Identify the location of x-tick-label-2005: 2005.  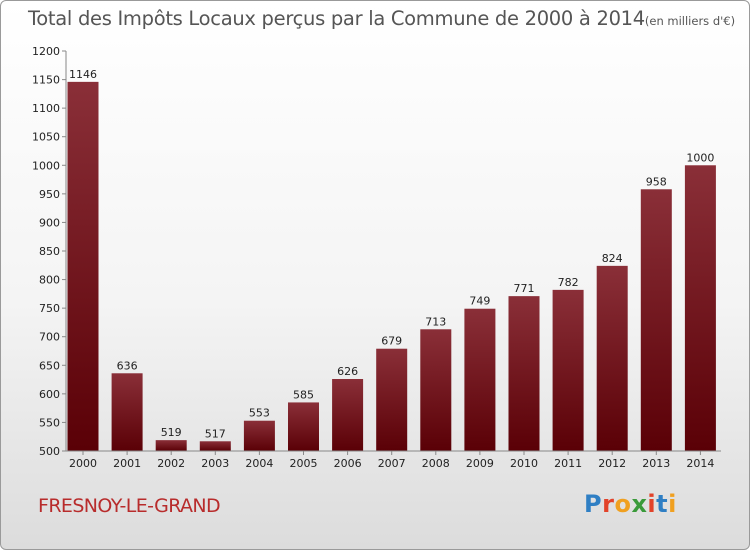
(304, 463).